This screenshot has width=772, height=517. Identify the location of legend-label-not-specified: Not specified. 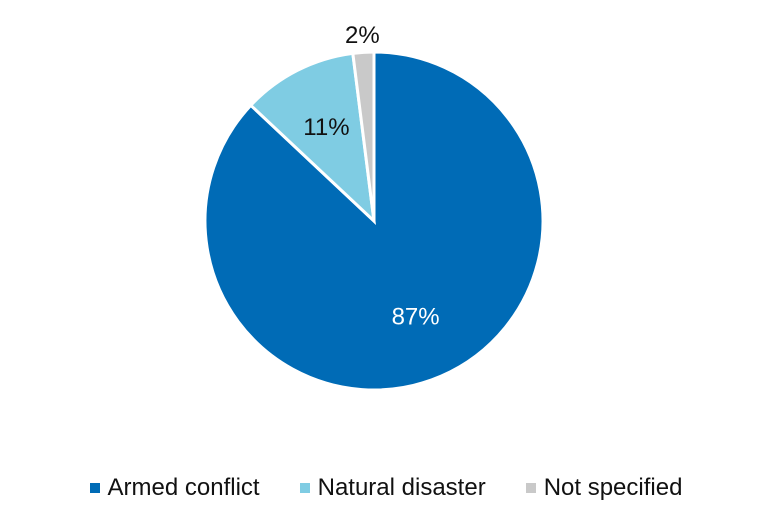
(613, 487).